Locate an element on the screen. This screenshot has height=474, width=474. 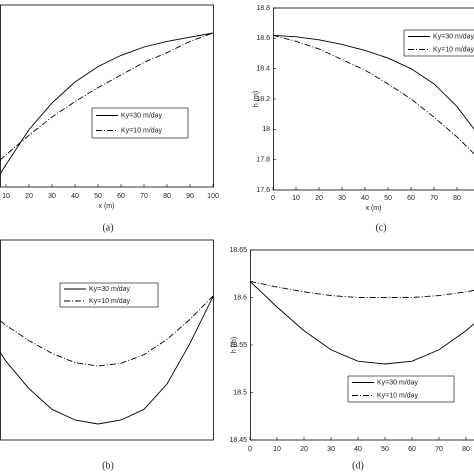
y-tick-label: 18.45 is located at coordinates (238, 440).